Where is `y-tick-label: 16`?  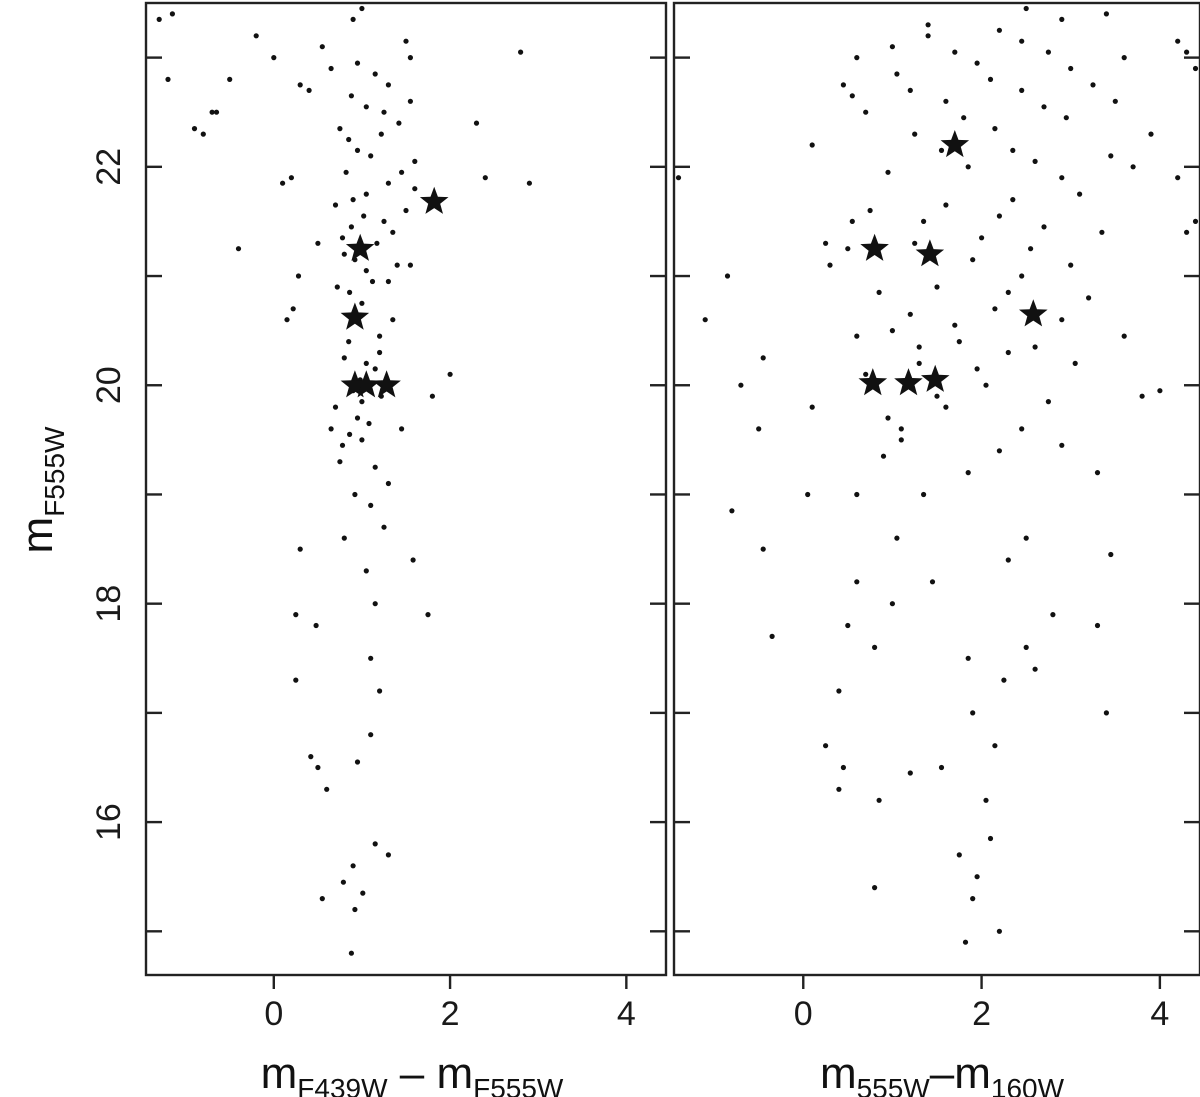 y-tick-label: 16 is located at coordinates (109, 822).